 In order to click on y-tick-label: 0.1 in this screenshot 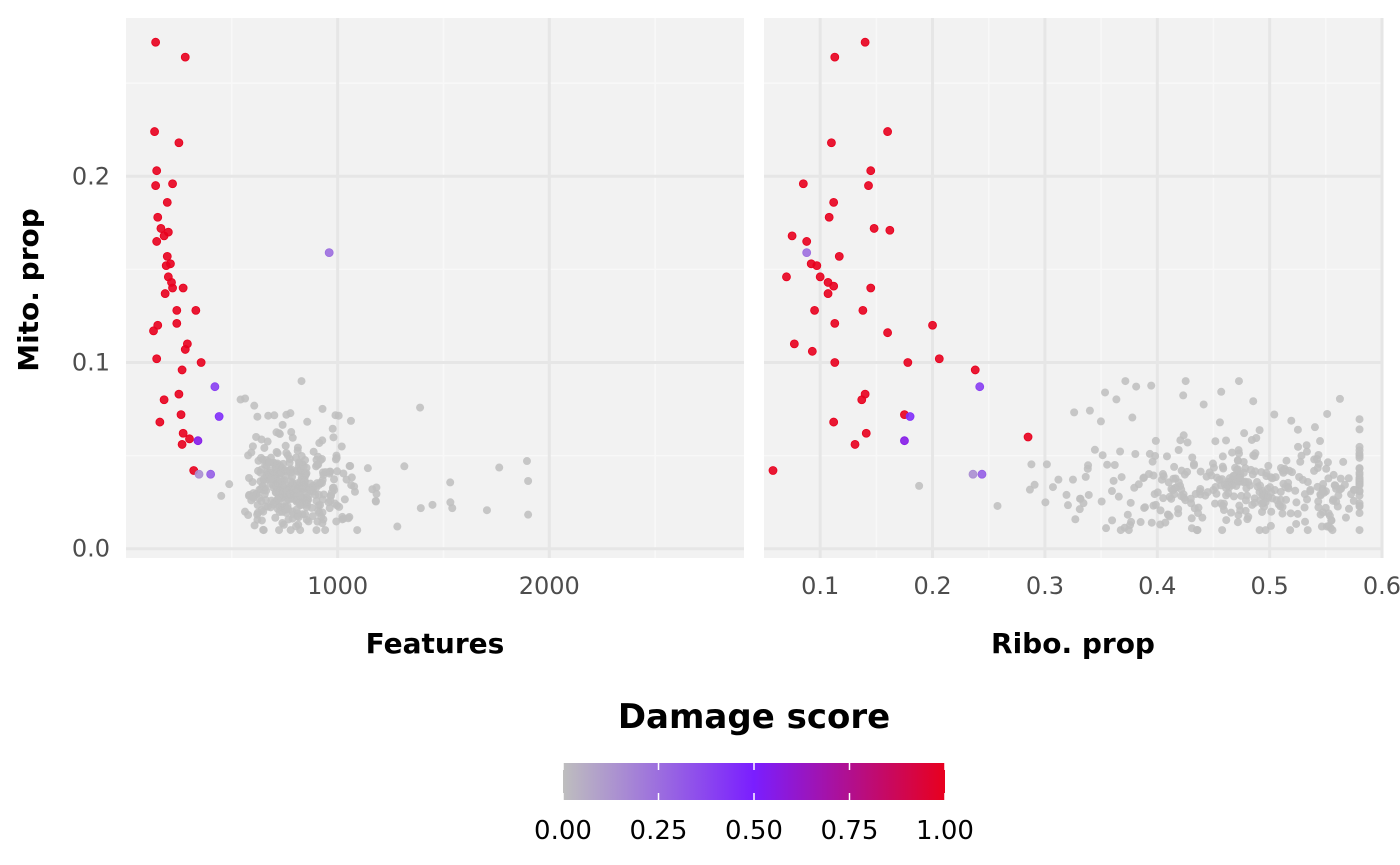, I will do `click(91, 362)`.